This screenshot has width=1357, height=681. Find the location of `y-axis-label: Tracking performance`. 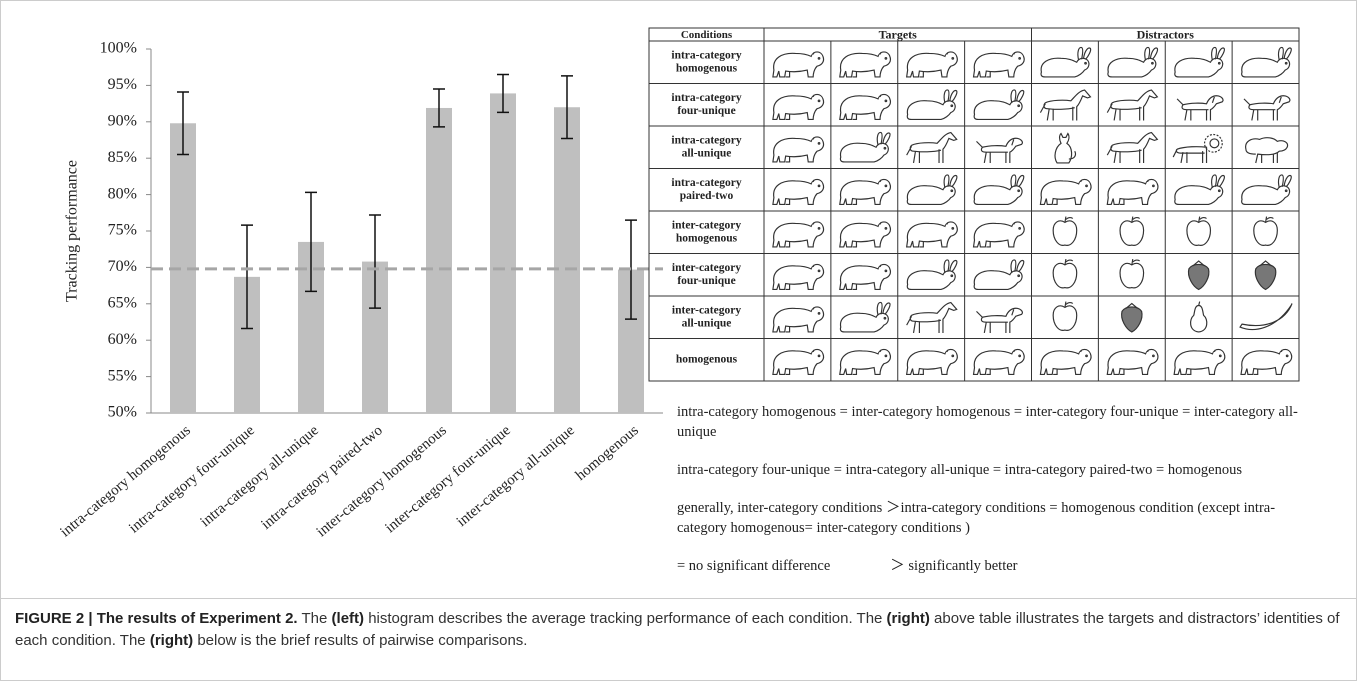

y-axis-label: Tracking performance is located at coordinates (72, 231).